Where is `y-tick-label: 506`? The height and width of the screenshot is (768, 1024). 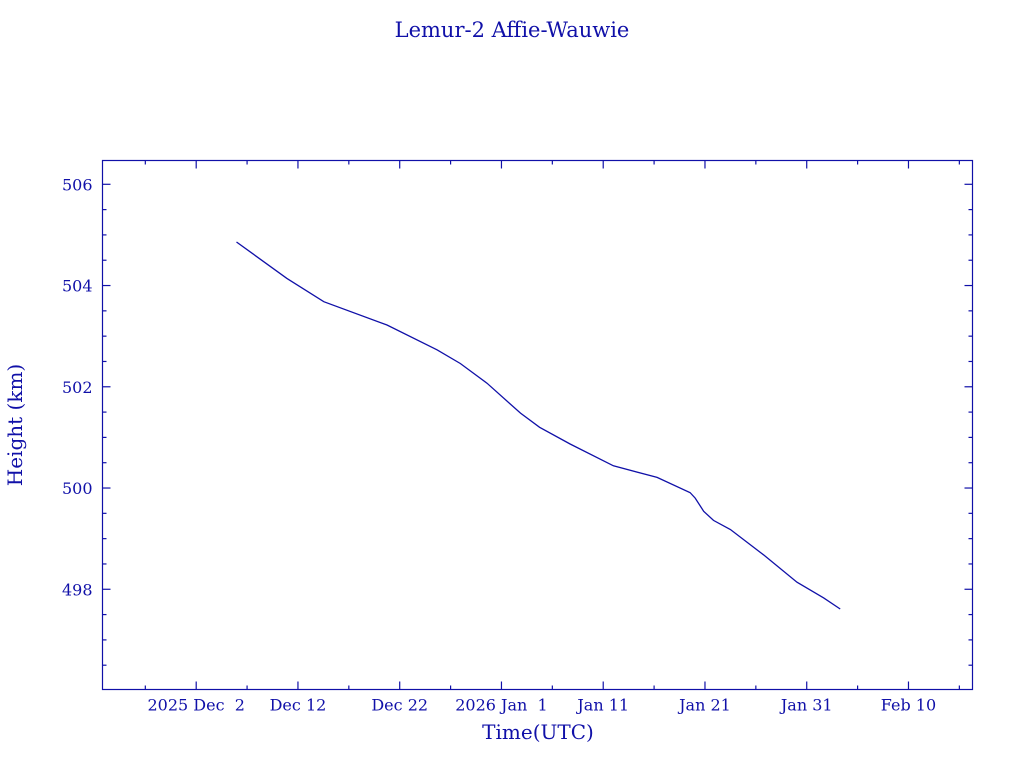
y-tick-label: 506 is located at coordinates (77, 184).